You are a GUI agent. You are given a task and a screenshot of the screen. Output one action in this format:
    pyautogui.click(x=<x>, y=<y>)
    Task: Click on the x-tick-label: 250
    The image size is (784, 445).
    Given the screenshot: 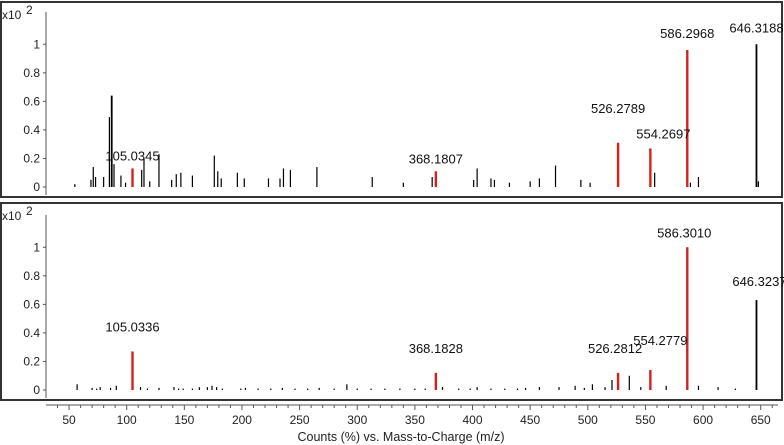 What is the action you would take?
    pyautogui.click(x=300, y=420)
    